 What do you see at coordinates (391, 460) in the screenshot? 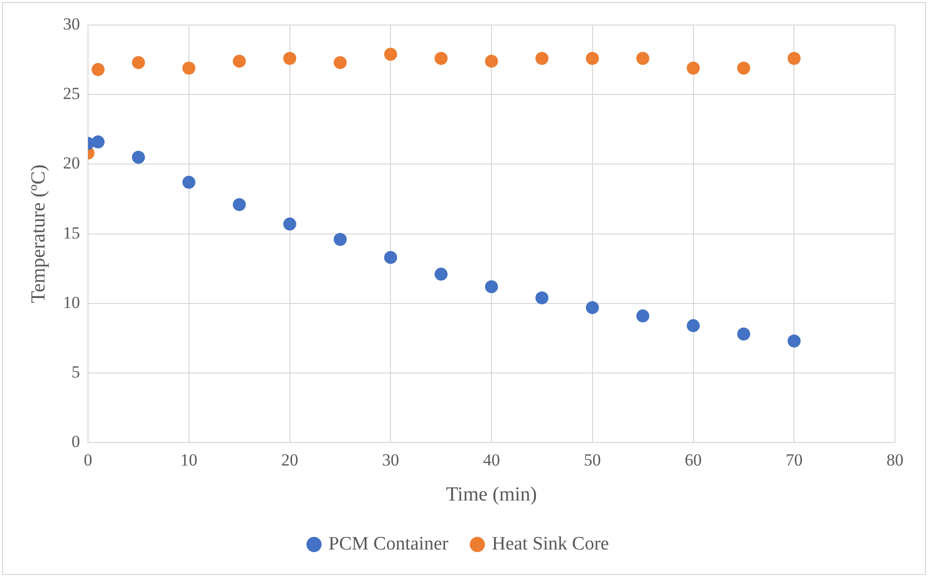
I see `x-tick-label: 30` at bounding box center [391, 460].